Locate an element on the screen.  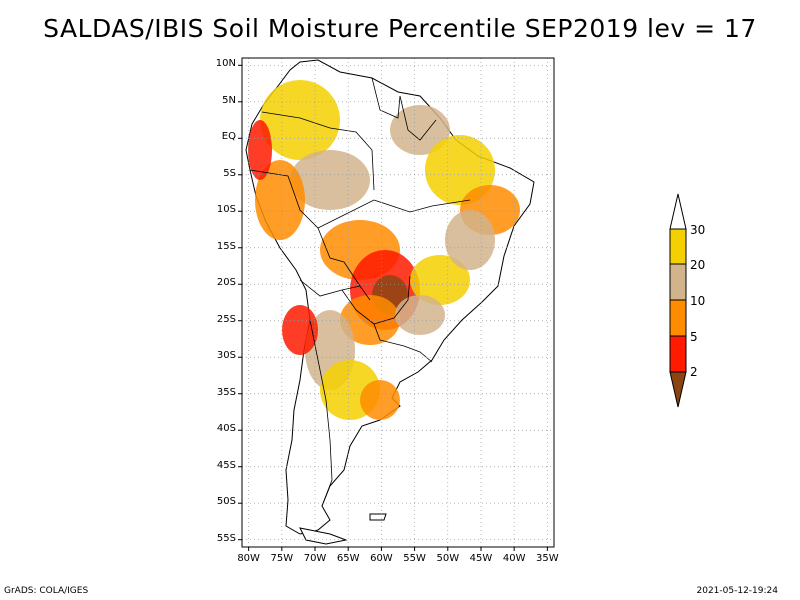
colorbar-label-30: 30 is located at coordinates (698, 230).